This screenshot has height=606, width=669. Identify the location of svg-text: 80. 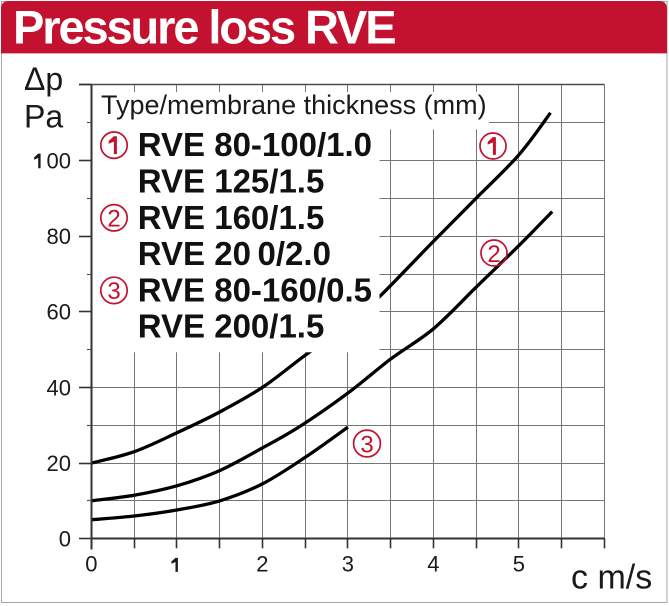
(59, 236).